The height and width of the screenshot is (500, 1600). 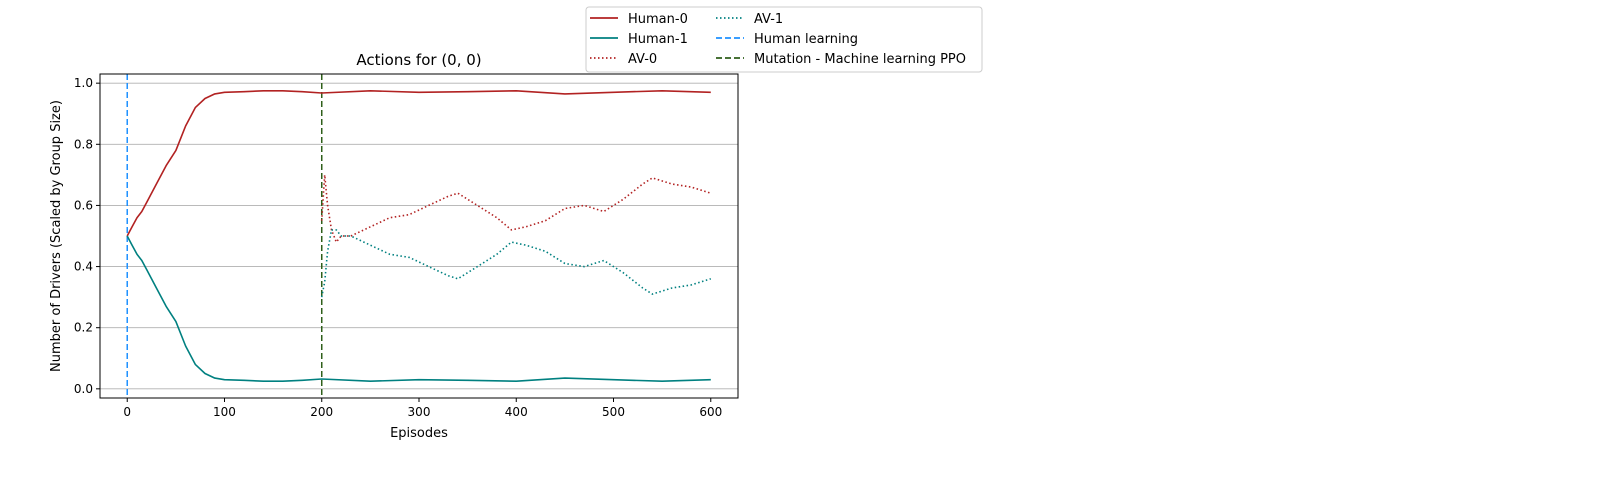 I want to click on legend-label-0: Human-0, so click(x=658, y=19).